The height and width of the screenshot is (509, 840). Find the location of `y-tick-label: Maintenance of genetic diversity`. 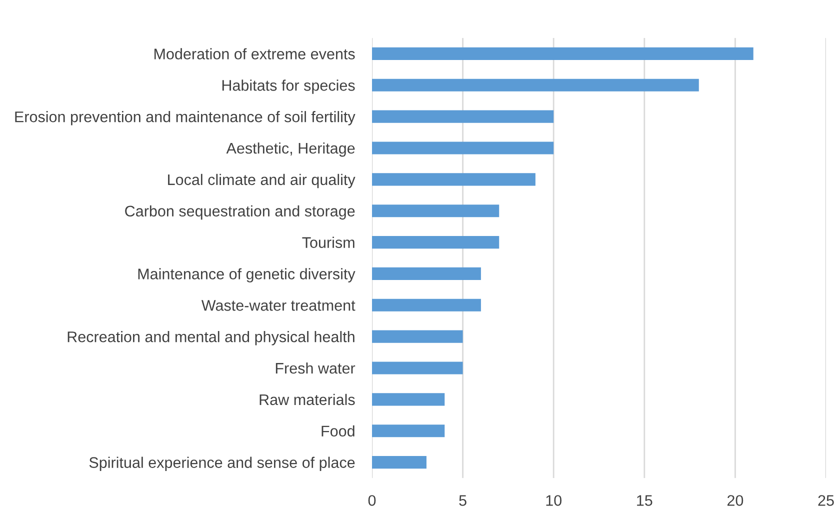

y-tick-label: Maintenance of genetic diversity is located at coordinates (247, 275).